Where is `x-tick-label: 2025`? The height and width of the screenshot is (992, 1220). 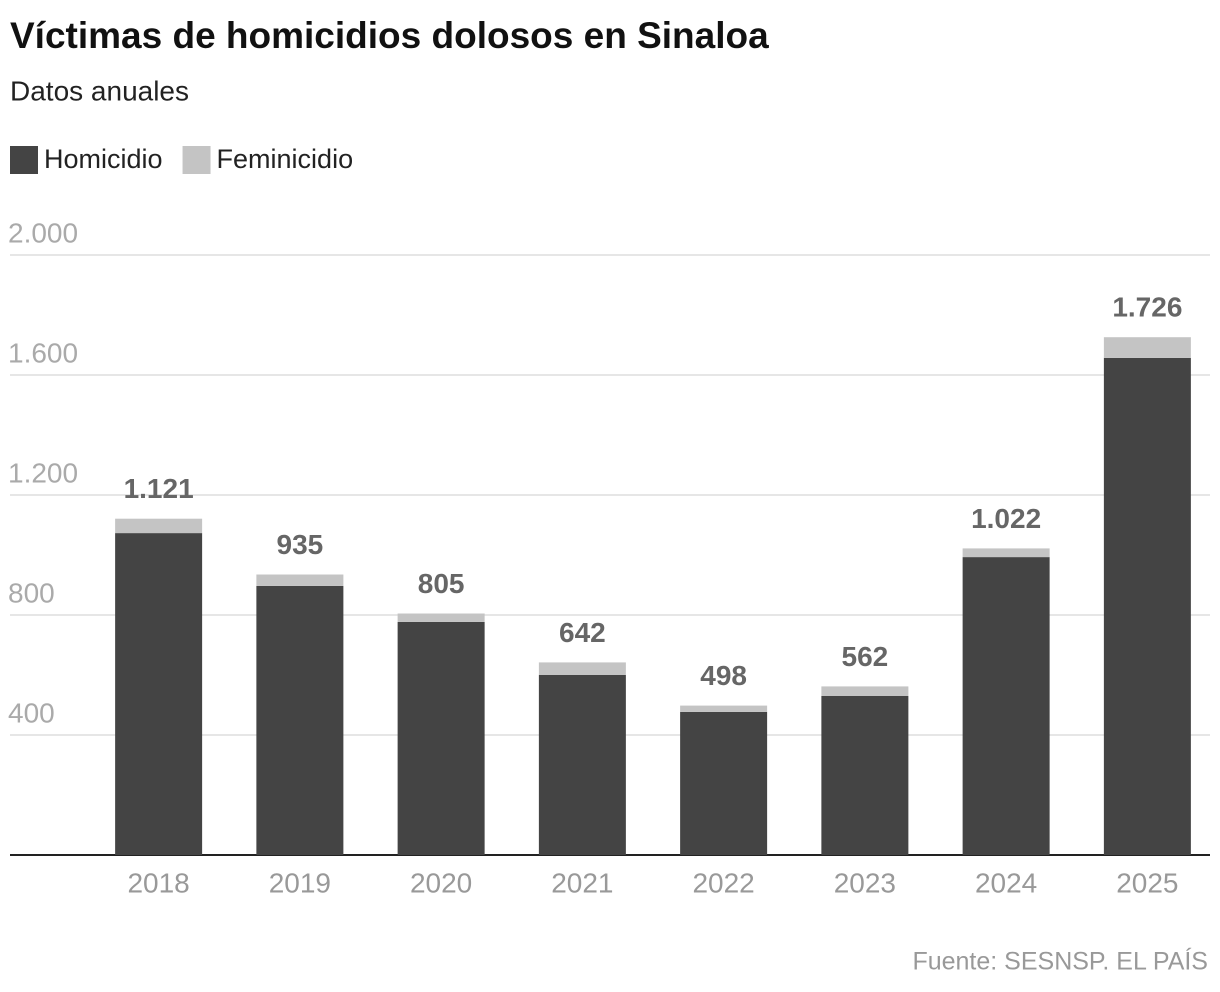
x-tick-label: 2025 is located at coordinates (1147, 882).